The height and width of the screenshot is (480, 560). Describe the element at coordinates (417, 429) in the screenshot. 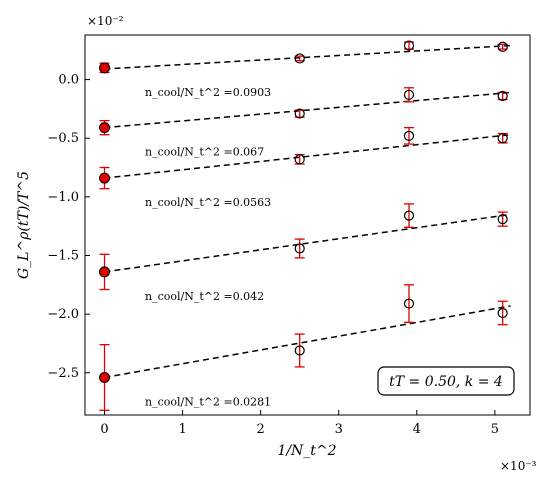

I see `x-tick-label: 4` at that location.